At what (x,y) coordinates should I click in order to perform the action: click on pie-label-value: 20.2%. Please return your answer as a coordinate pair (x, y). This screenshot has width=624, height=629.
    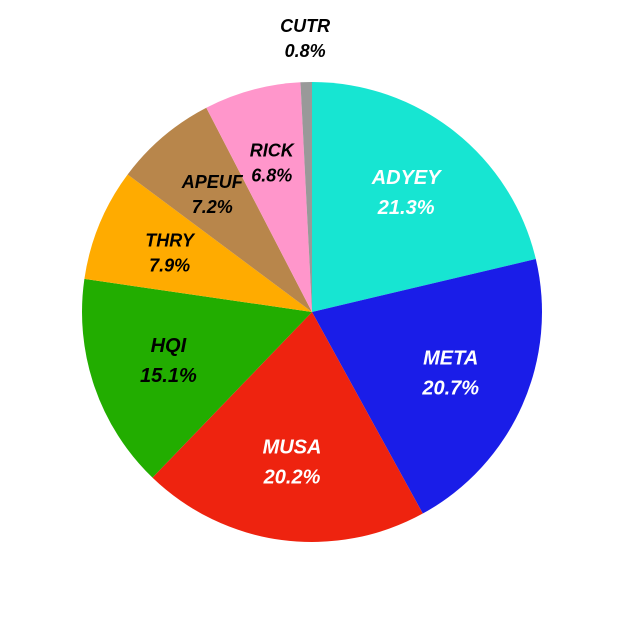
    Looking at the image, I should click on (292, 477).